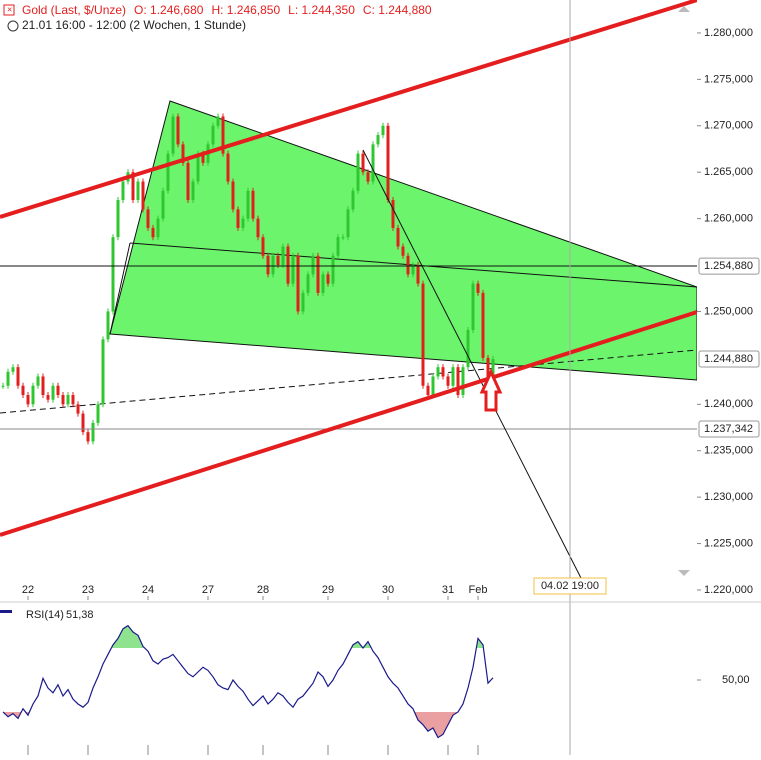 The width and height of the screenshot is (761, 760). What do you see at coordinates (248, 724) in the screenshot?
I see `oversold-fill` at bounding box center [248, 724].